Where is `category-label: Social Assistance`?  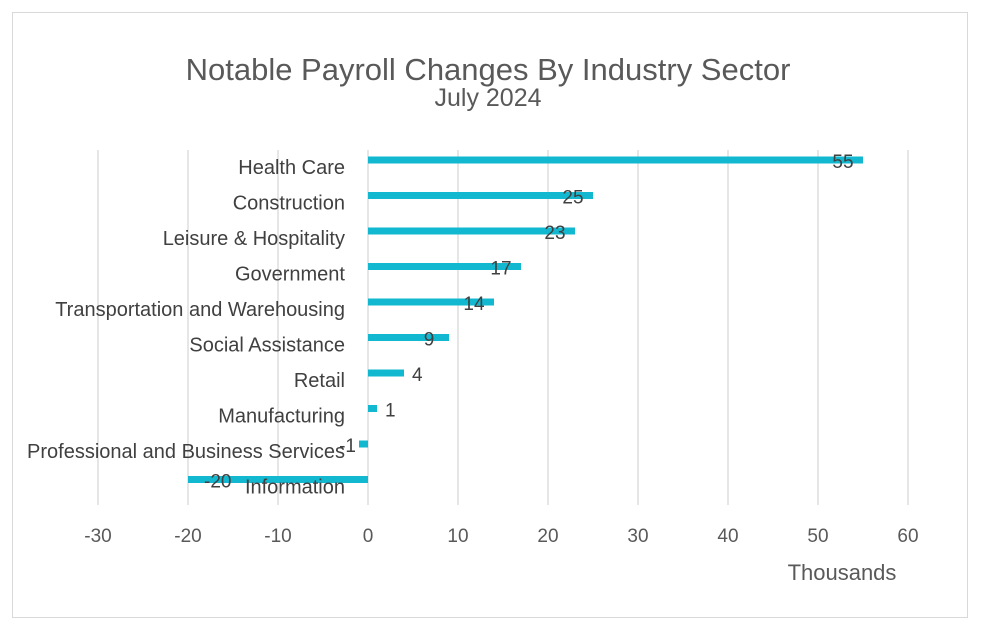
category-label: Social Assistance is located at coordinates (267, 346).